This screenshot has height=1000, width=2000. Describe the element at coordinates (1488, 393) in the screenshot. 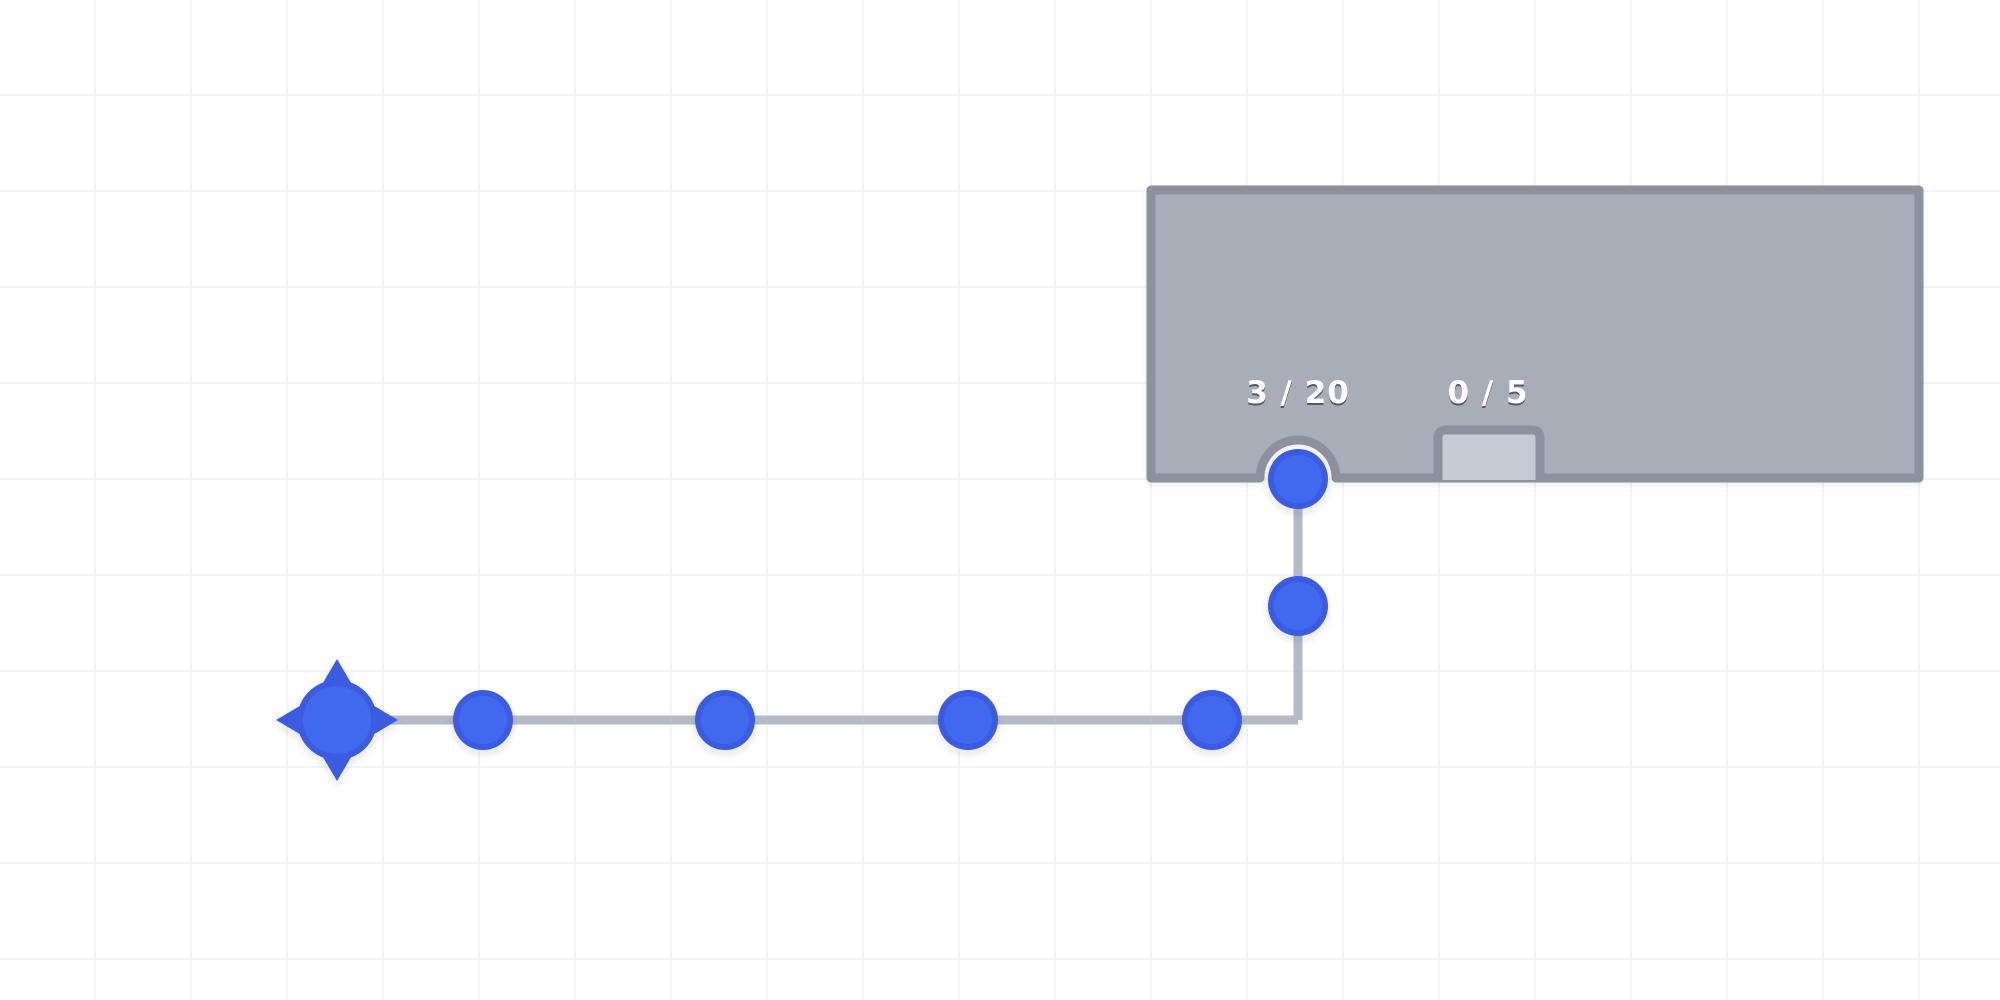

I see `slot-capacity-label: 0 / 5` at that location.